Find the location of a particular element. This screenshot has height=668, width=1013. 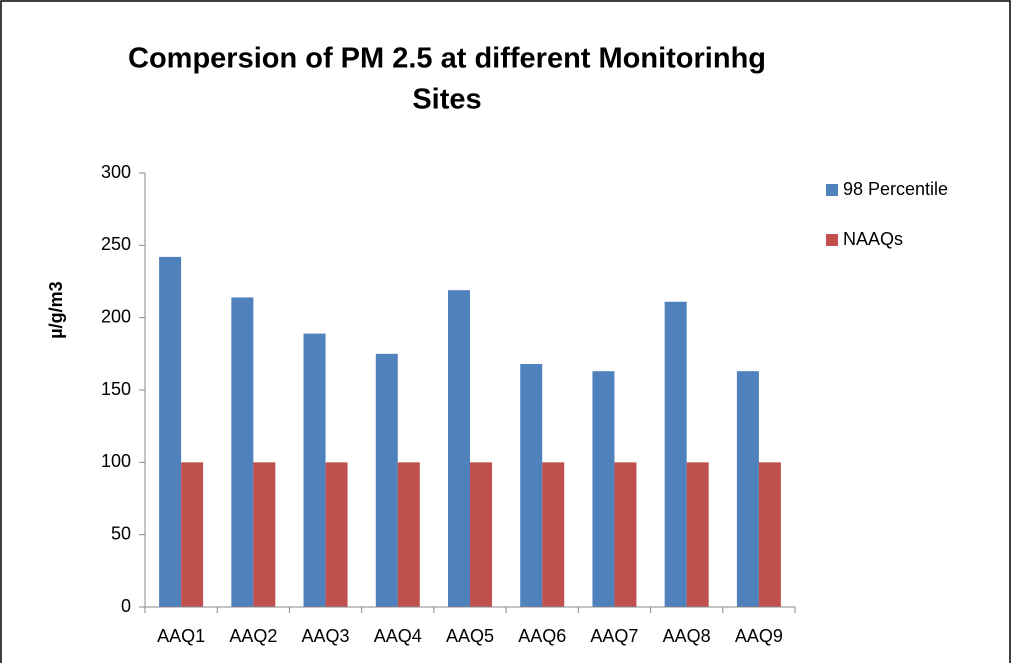

y-axis-label: µ/g/m3 is located at coordinates (56, 309).